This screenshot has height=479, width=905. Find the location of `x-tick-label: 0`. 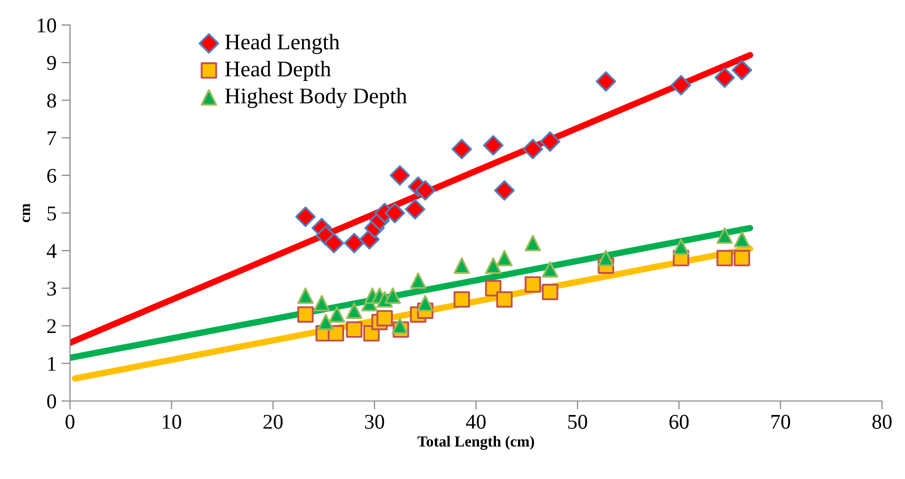

x-tick-label: 0 is located at coordinates (70, 421).